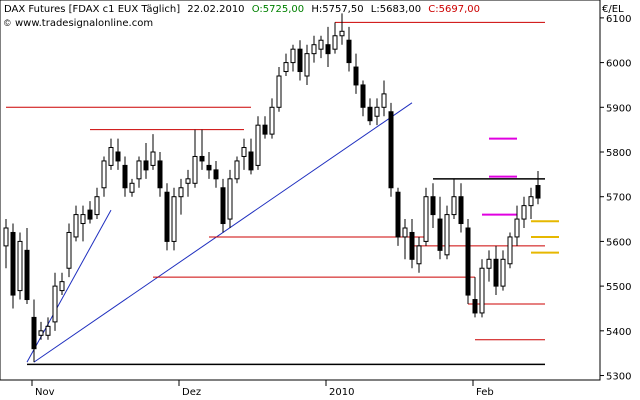  I want to click on y-tick-label: 5700, so click(618, 198).